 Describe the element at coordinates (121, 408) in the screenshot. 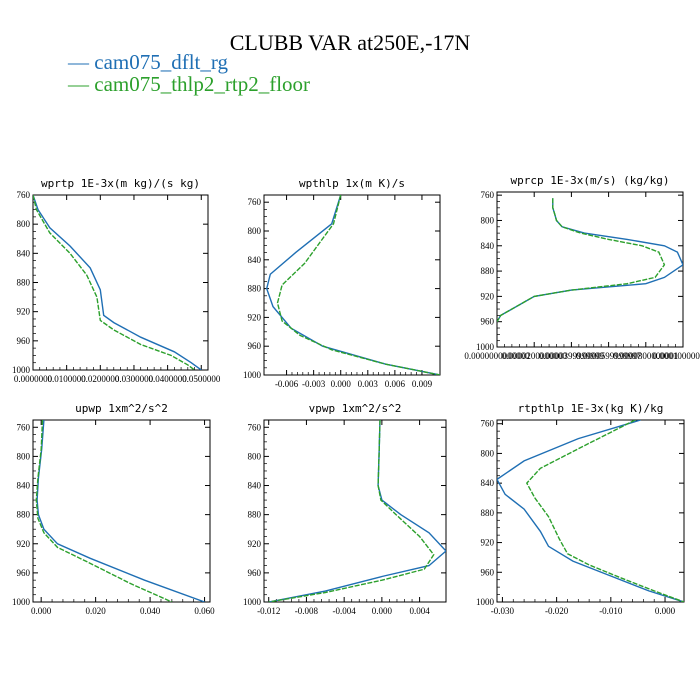

I see `panel-title: upwp 1xm^2/s^2` at that location.